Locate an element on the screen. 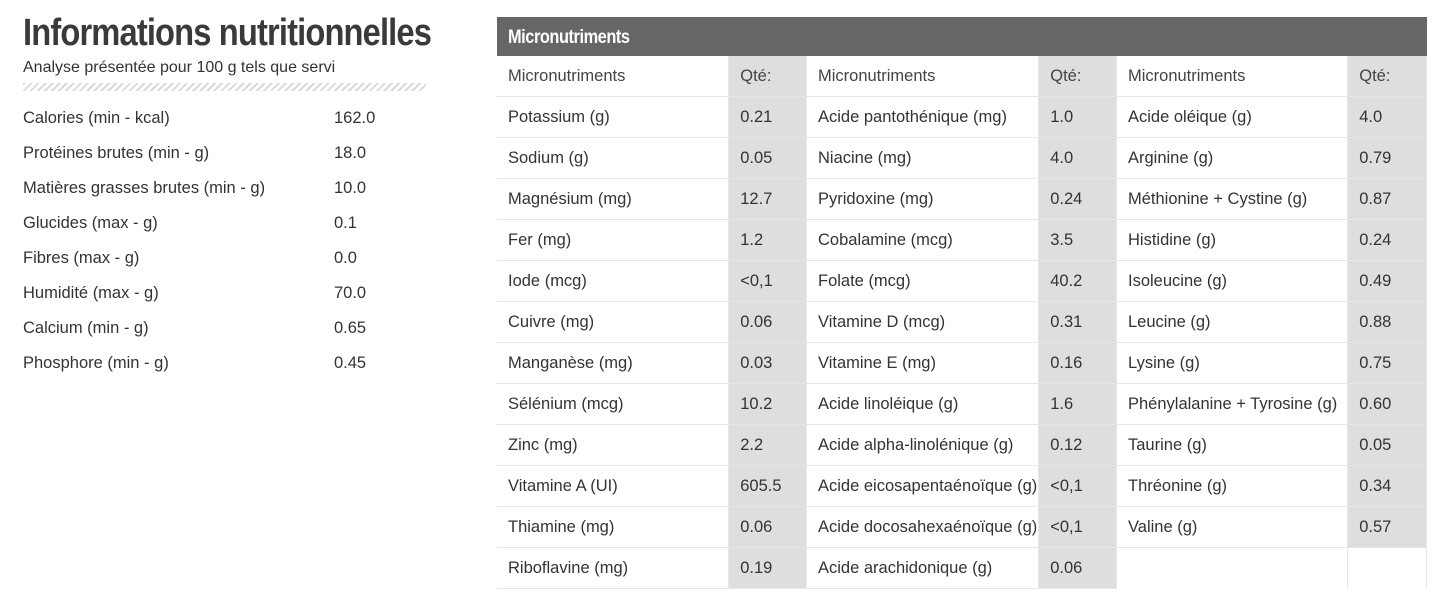 The width and height of the screenshot is (1445, 608). nutrition-value: 162.0 is located at coordinates (355, 118).